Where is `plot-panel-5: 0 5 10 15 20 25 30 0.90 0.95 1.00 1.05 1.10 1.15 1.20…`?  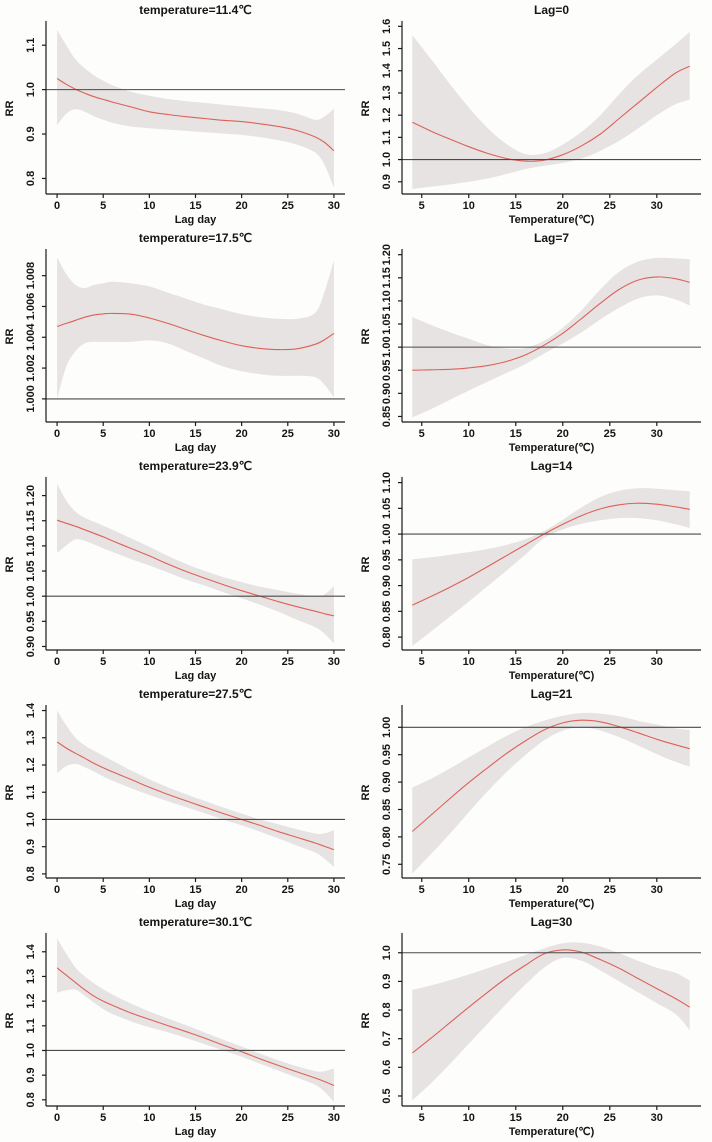 plot-panel-5: 0 5 10 15 20 25 30 0.90 0.95 1.00 1.05 1.10 1.15 1.20… is located at coordinates (178, 571).